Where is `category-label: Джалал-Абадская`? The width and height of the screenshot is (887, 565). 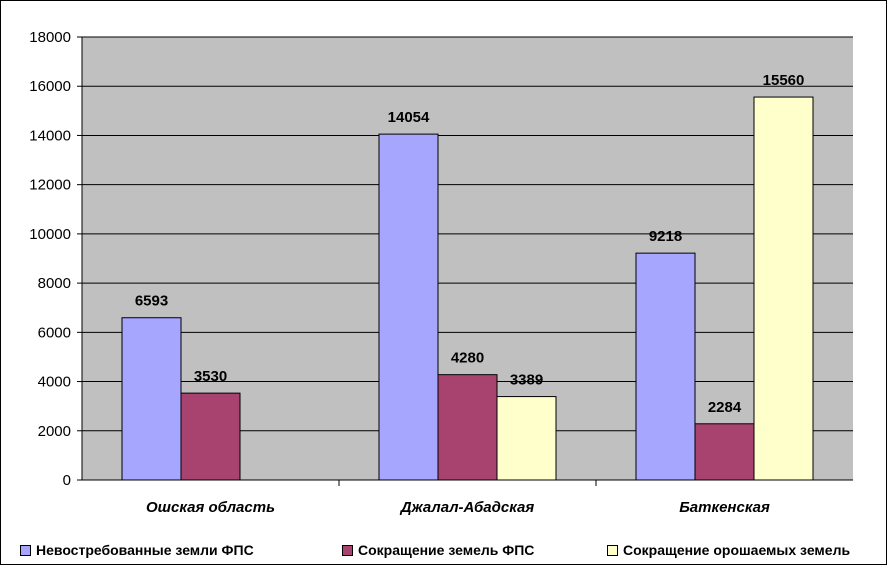 category-label: Джалал-Абадская is located at coordinates (467, 507).